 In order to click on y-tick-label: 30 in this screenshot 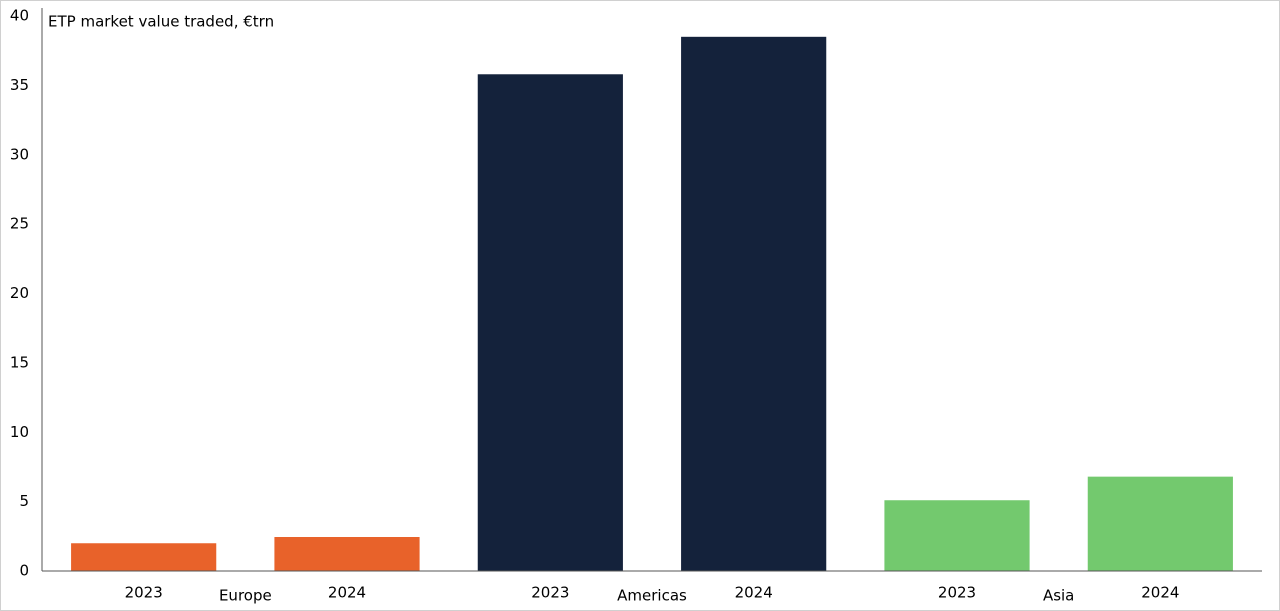, I will do `click(19, 154)`.